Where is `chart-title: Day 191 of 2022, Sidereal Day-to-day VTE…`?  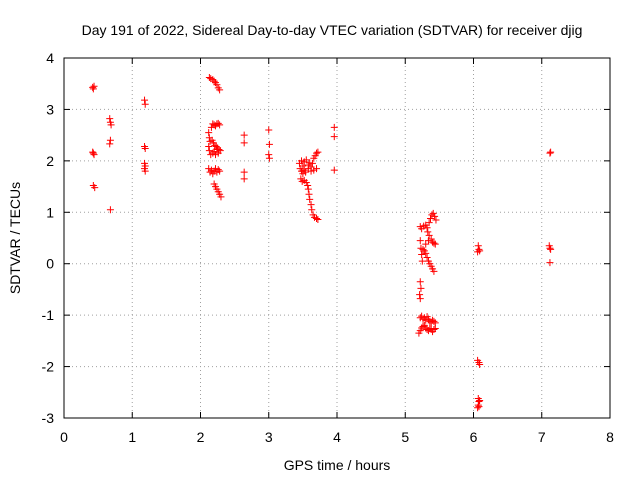
chart-title: Day 191 of 2022, Sidereal Day-to-day VTE… is located at coordinates (332, 30).